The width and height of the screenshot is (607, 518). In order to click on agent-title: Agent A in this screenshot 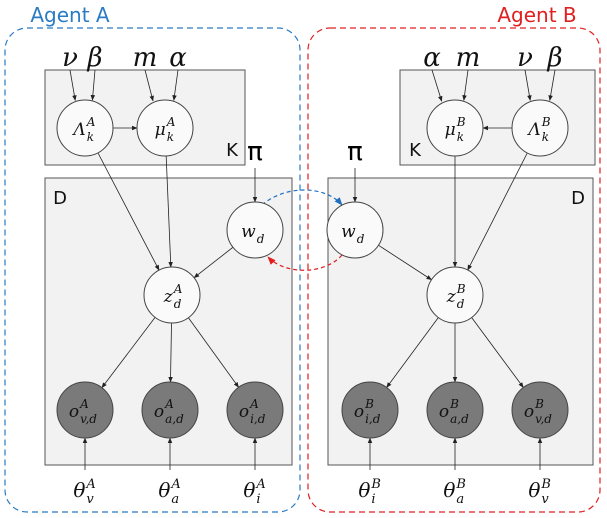, I will do `click(70, 15)`.